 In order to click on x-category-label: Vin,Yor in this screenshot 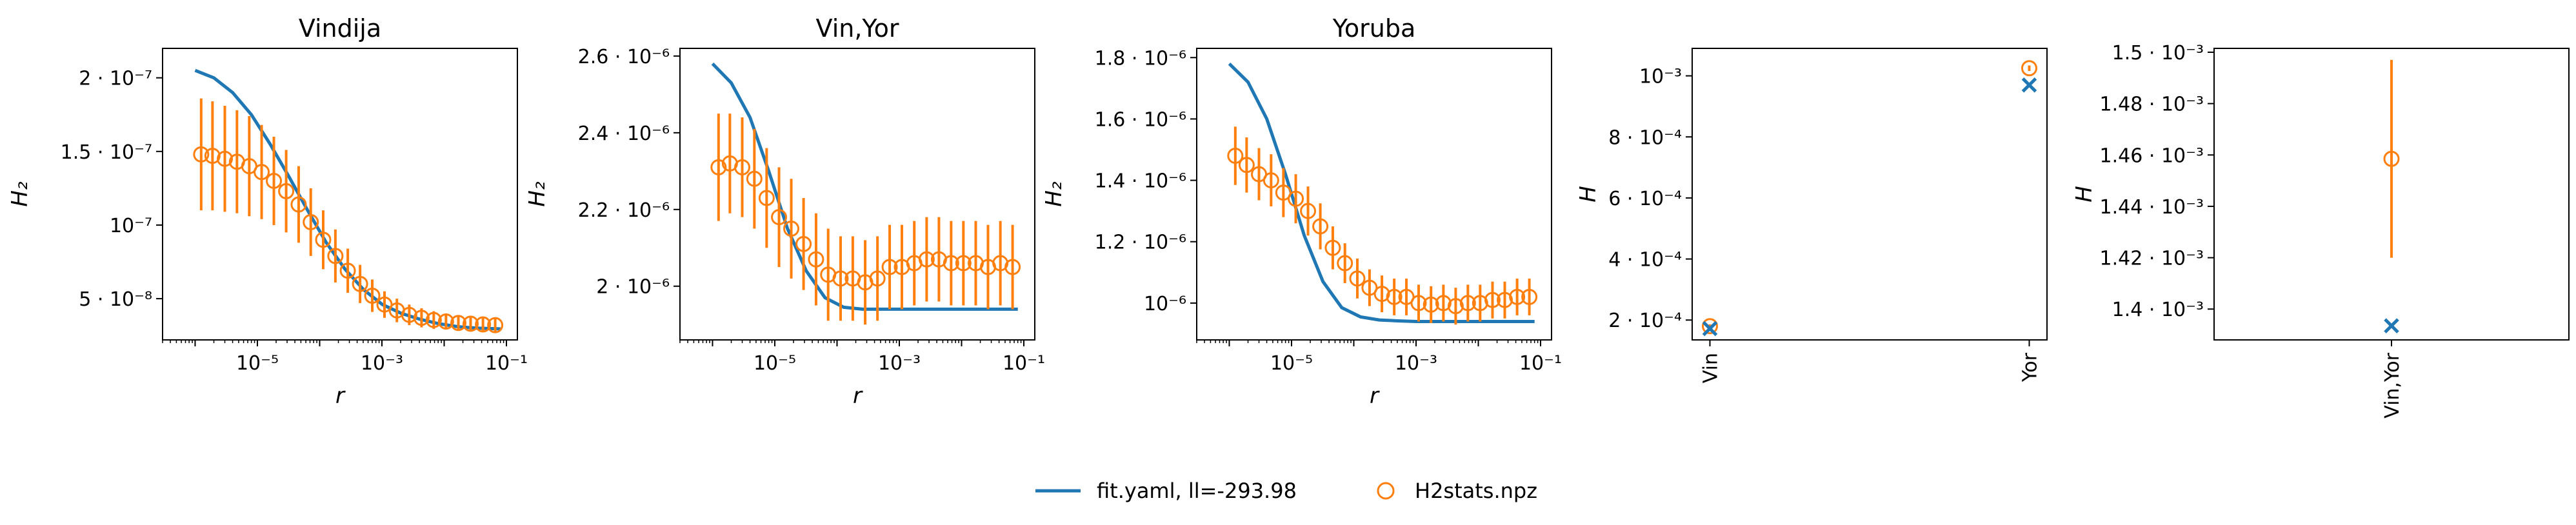, I will do `click(2392, 385)`.